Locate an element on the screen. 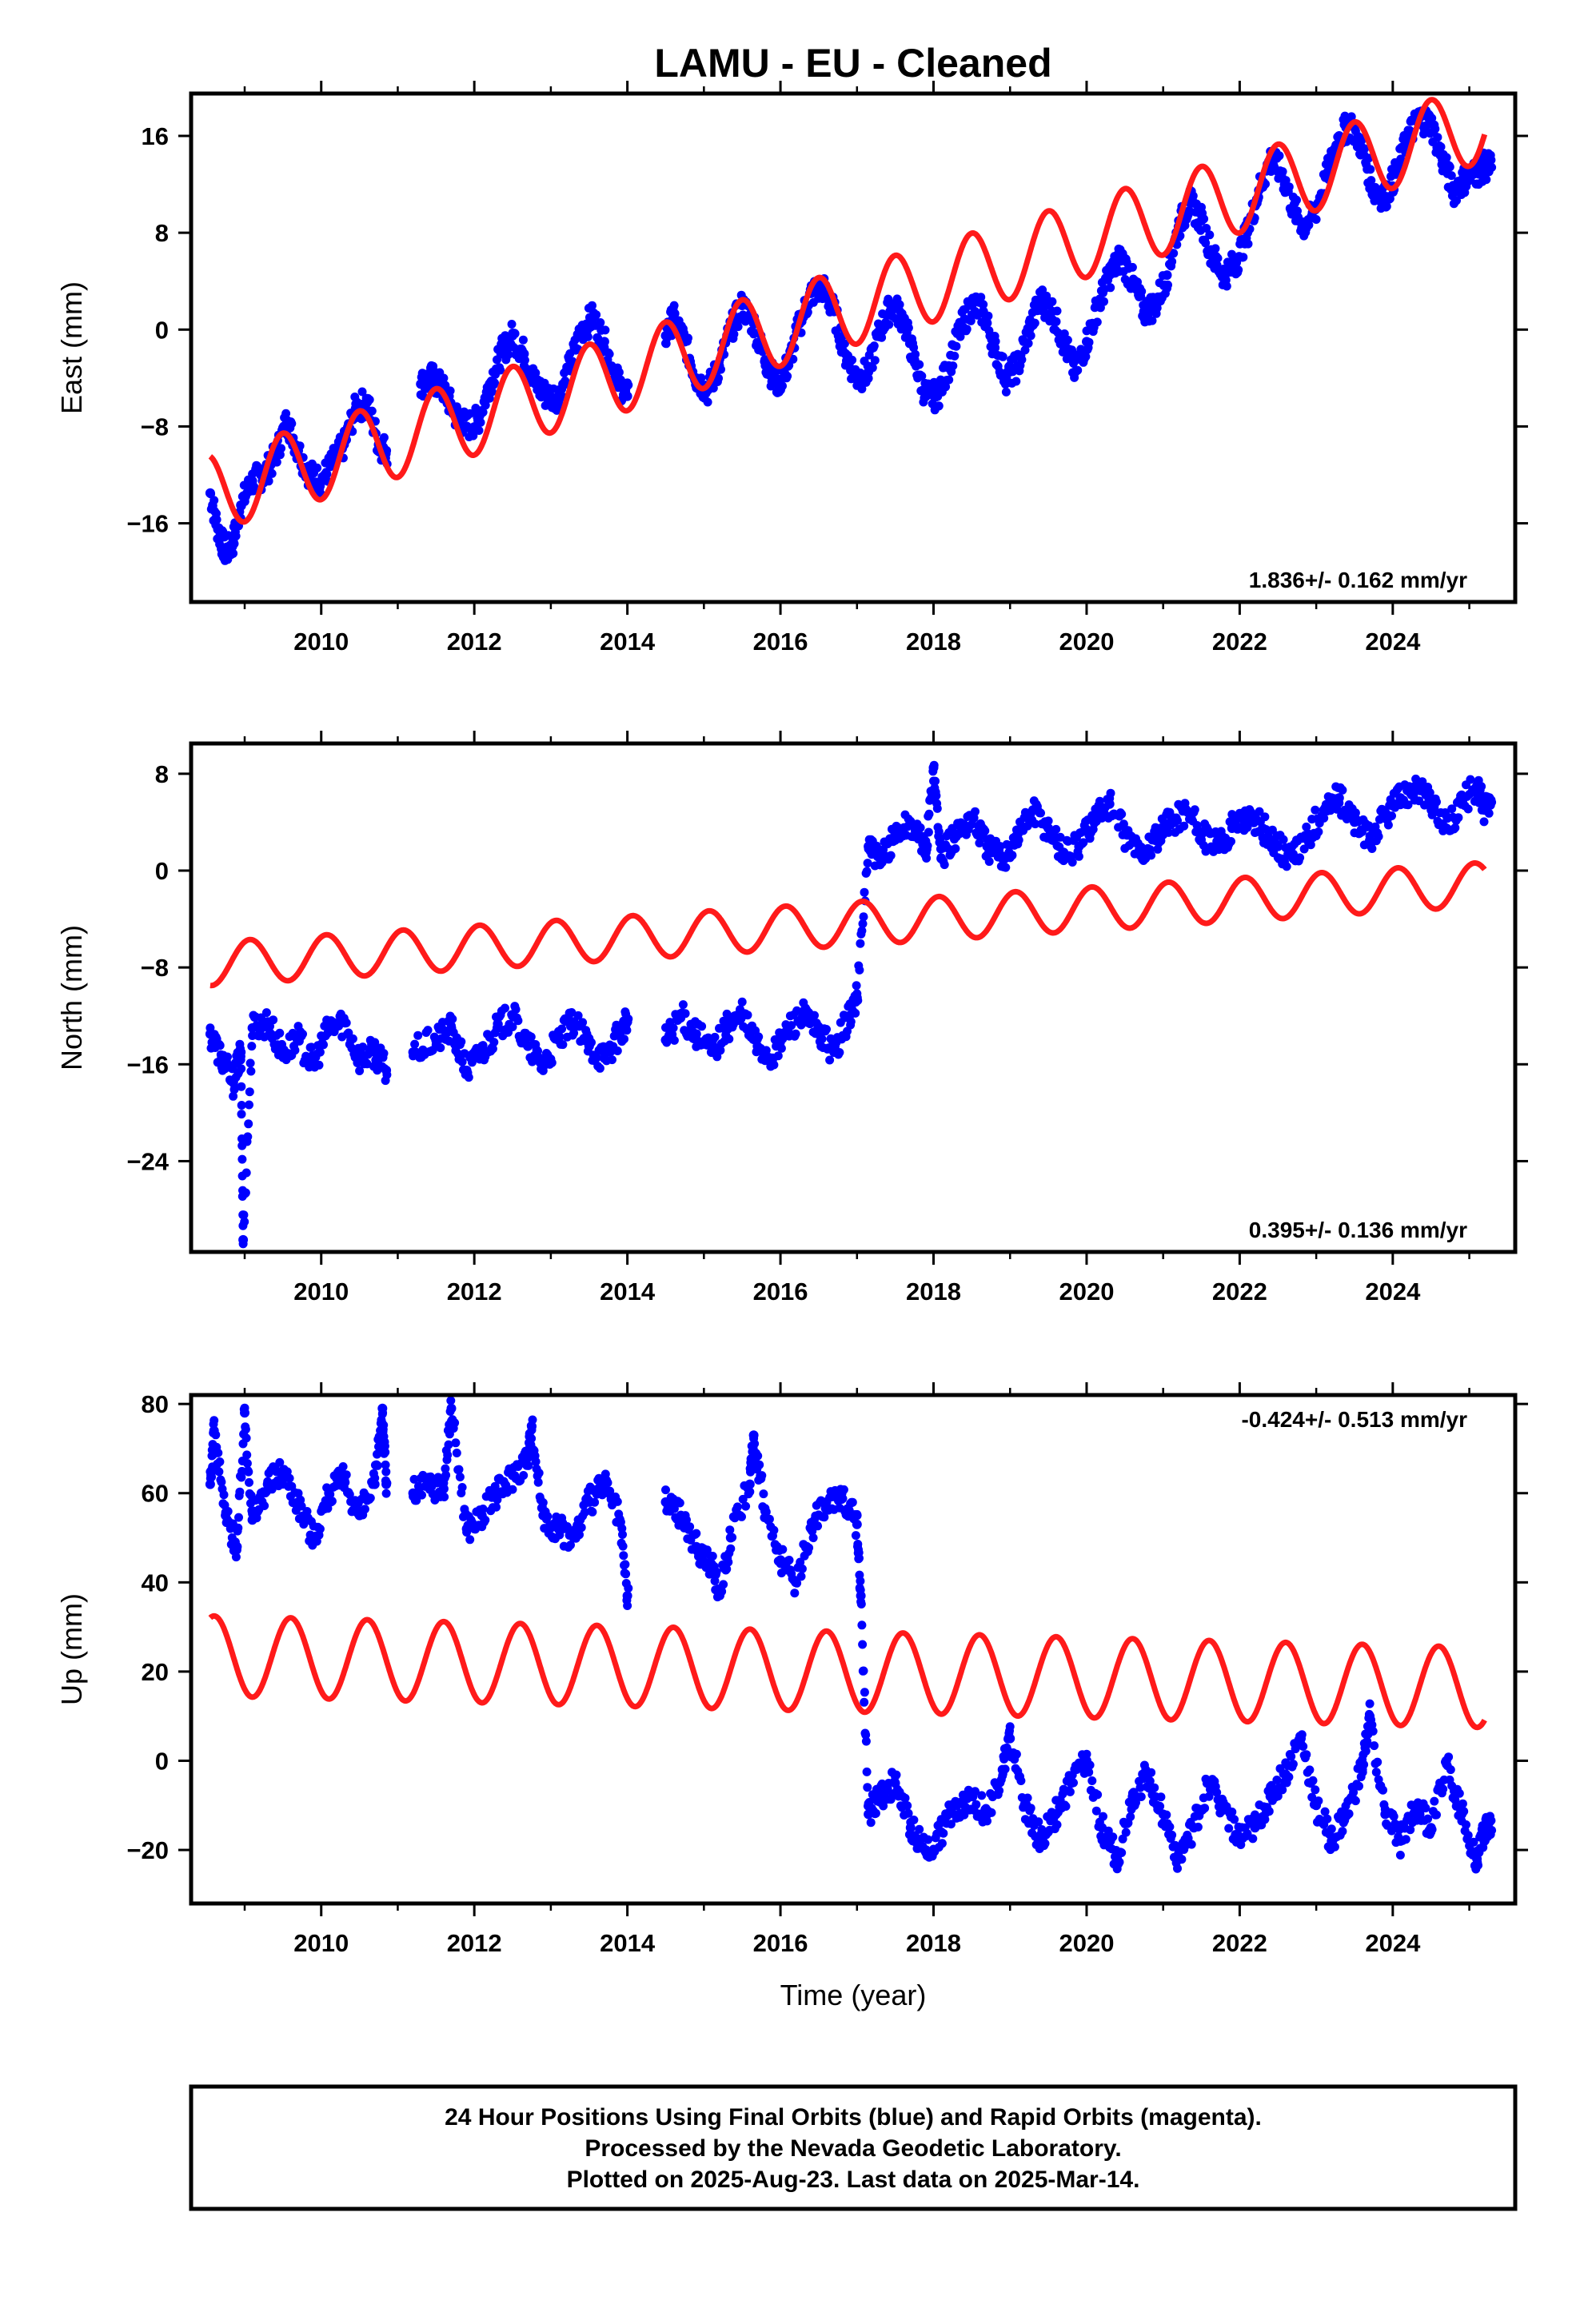  north-y-tick-label: −16 is located at coordinates (147, 1064).